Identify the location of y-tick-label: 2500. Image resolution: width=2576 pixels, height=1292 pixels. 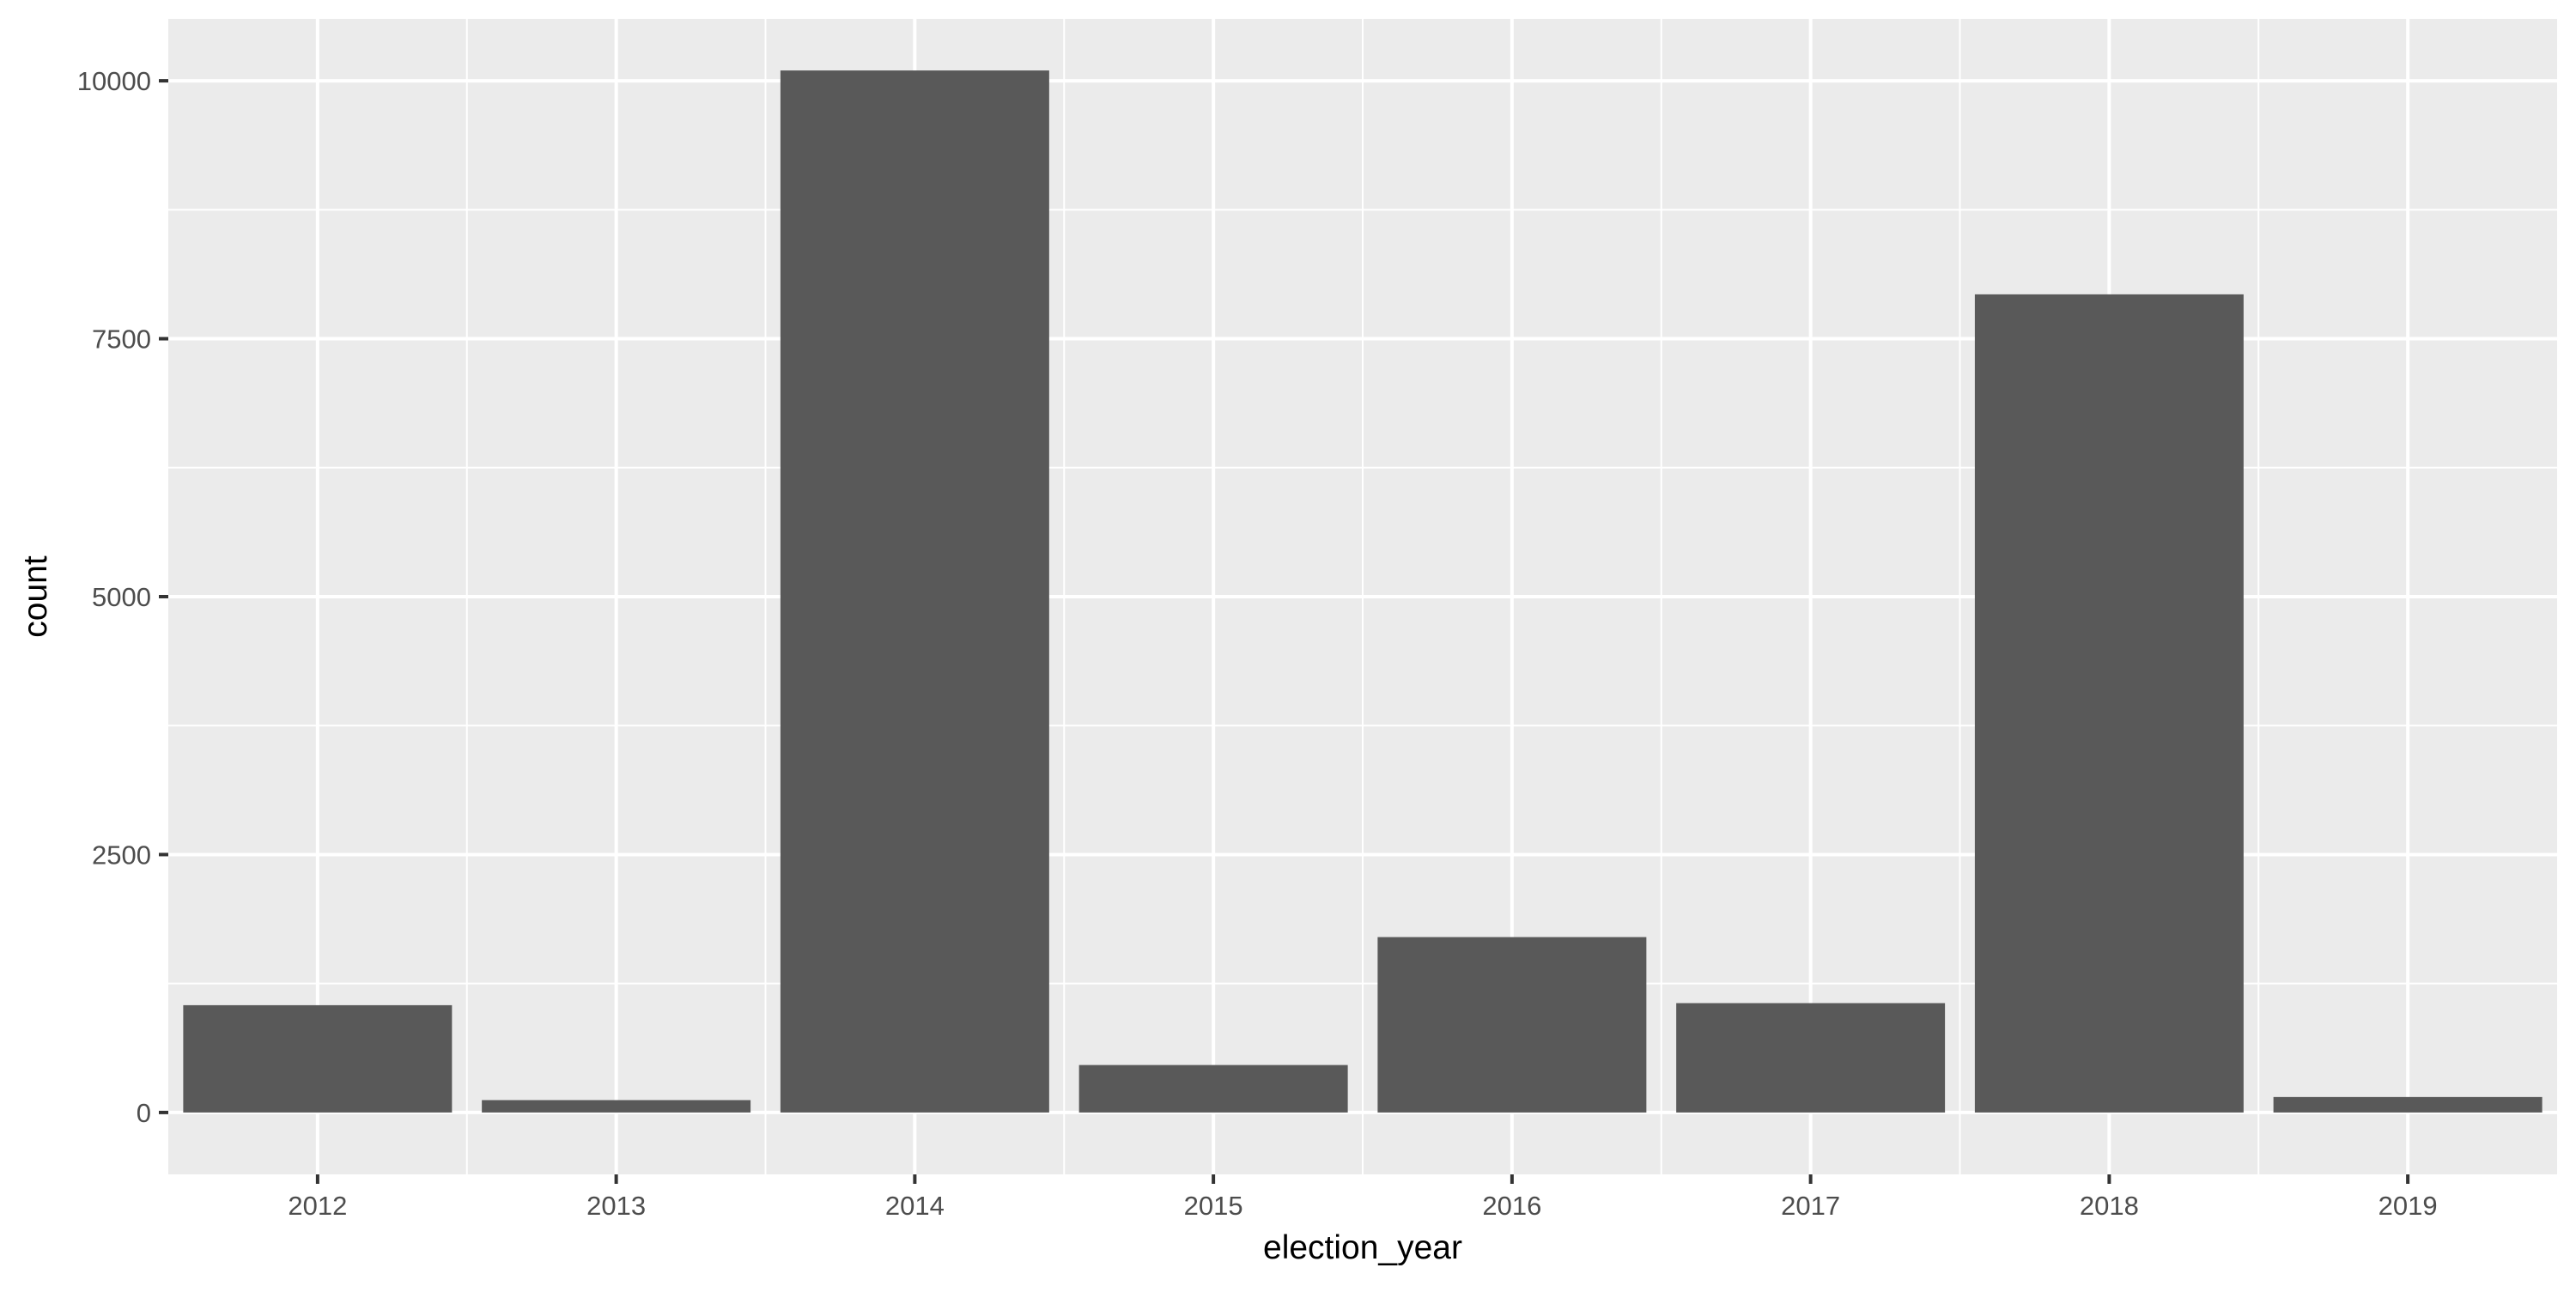
(122, 855).